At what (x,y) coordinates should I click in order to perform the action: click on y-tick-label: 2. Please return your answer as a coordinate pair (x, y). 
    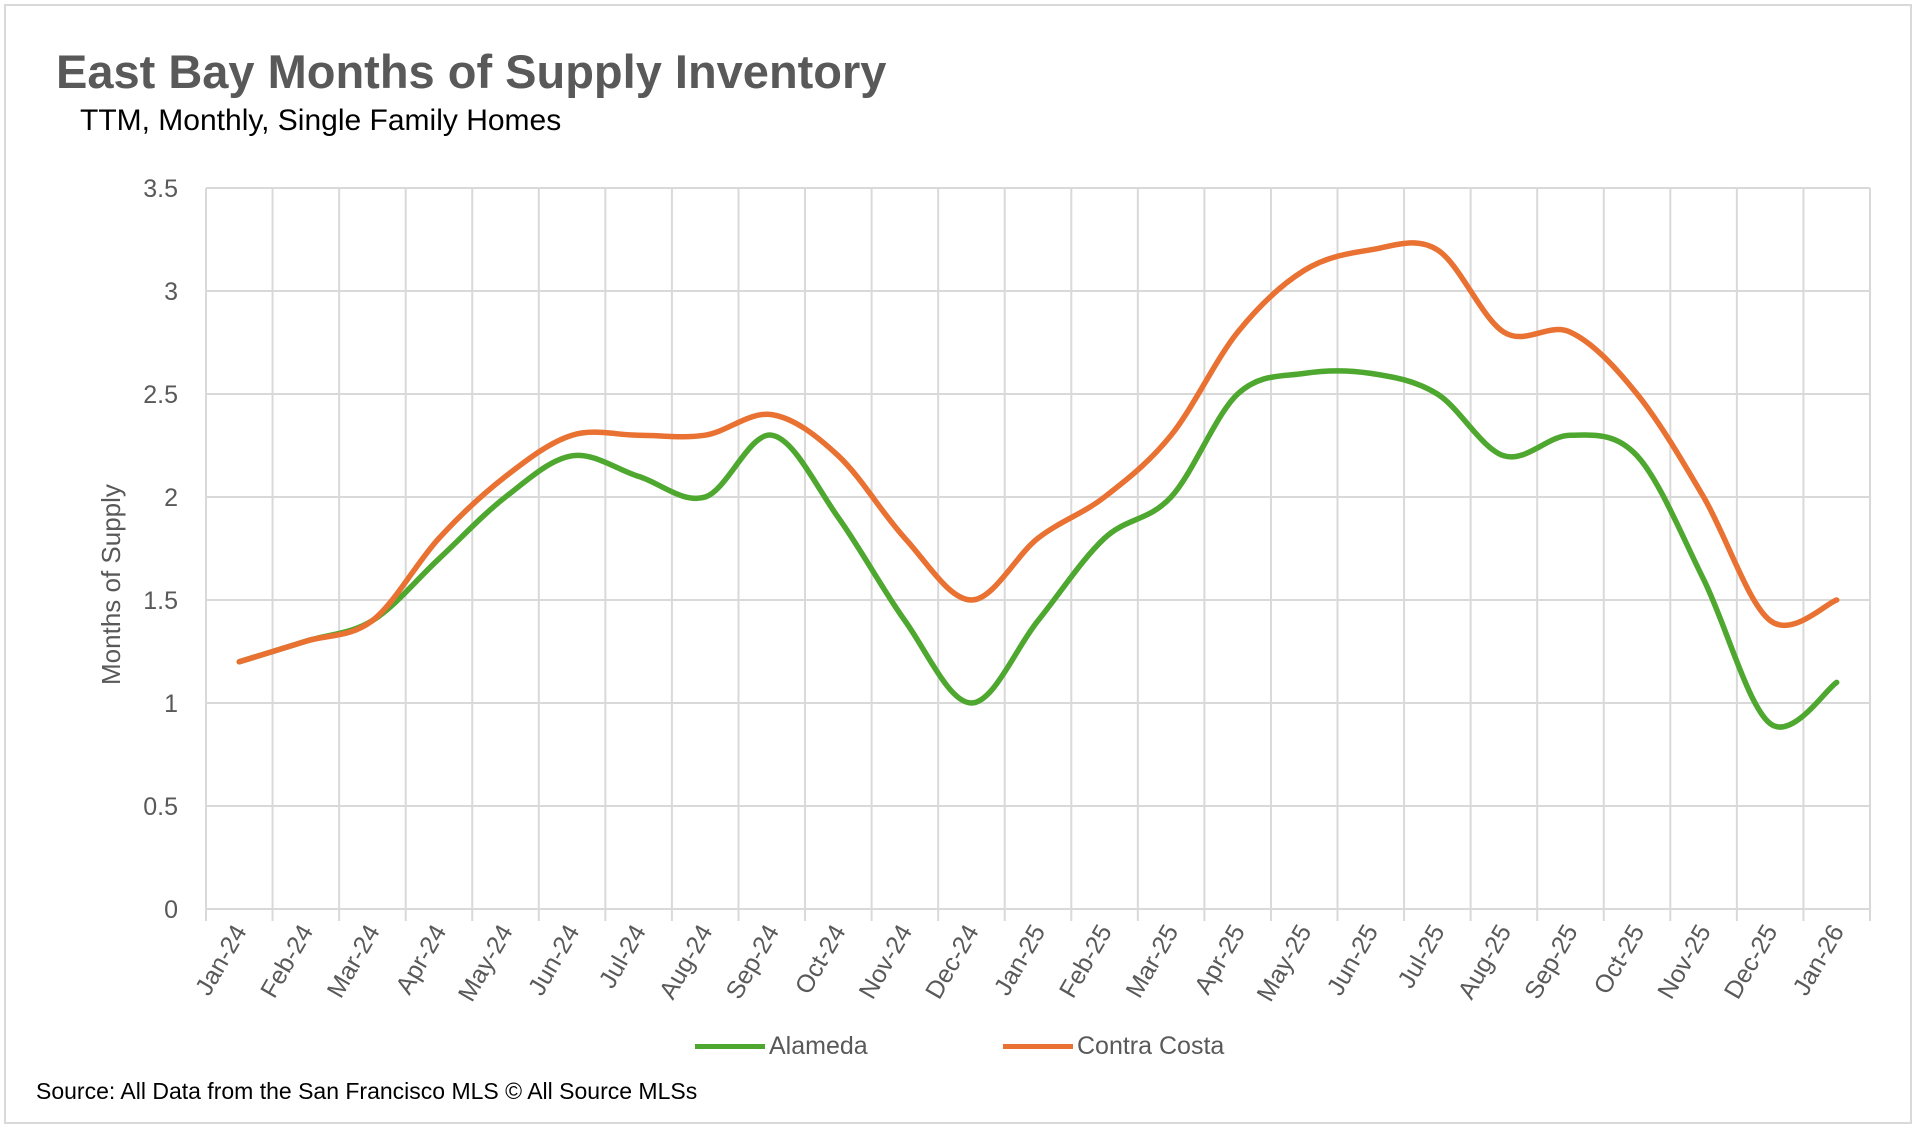
    Looking at the image, I should click on (171, 498).